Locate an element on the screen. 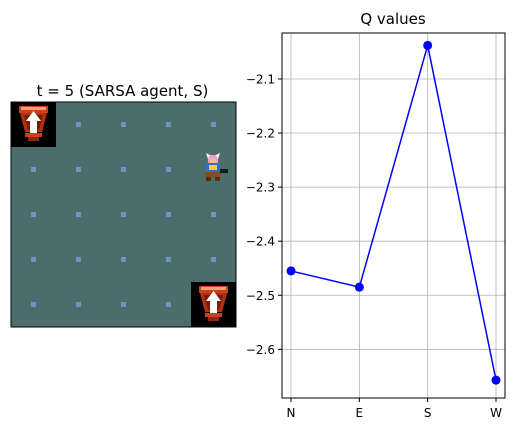 The height and width of the screenshot is (435, 515). x-tick-label: S is located at coordinates (428, 413).